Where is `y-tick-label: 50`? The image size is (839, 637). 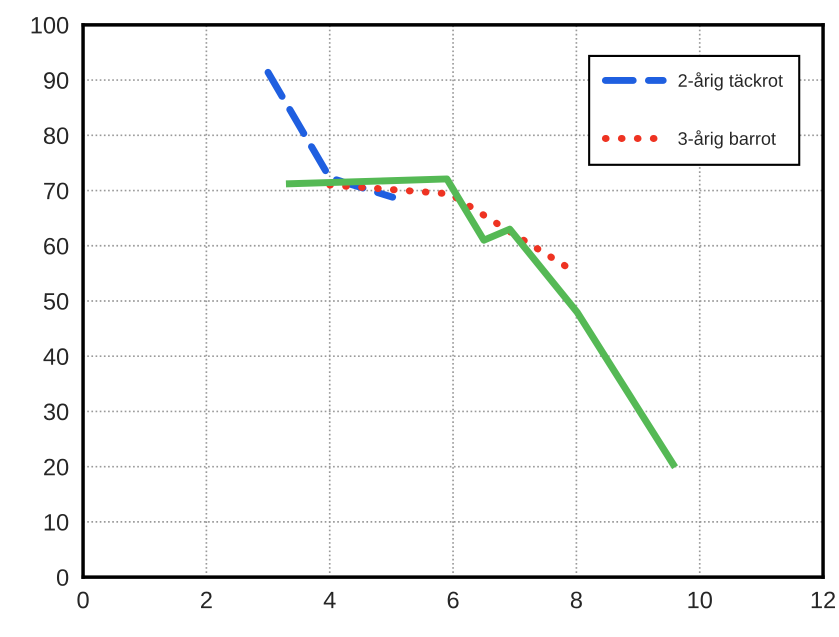
y-tick-label: 50 is located at coordinates (56, 301).